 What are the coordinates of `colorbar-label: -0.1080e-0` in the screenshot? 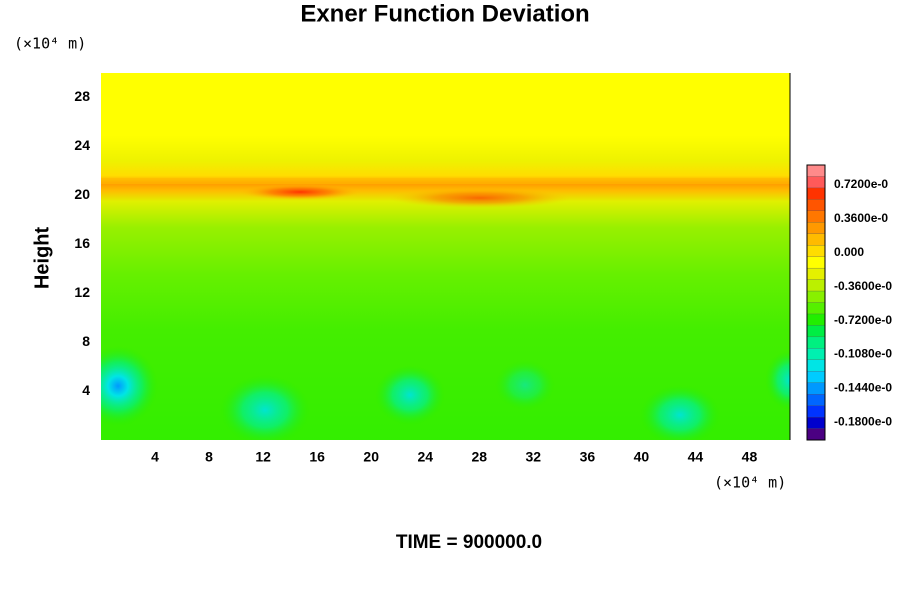 It's located at (863, 354).